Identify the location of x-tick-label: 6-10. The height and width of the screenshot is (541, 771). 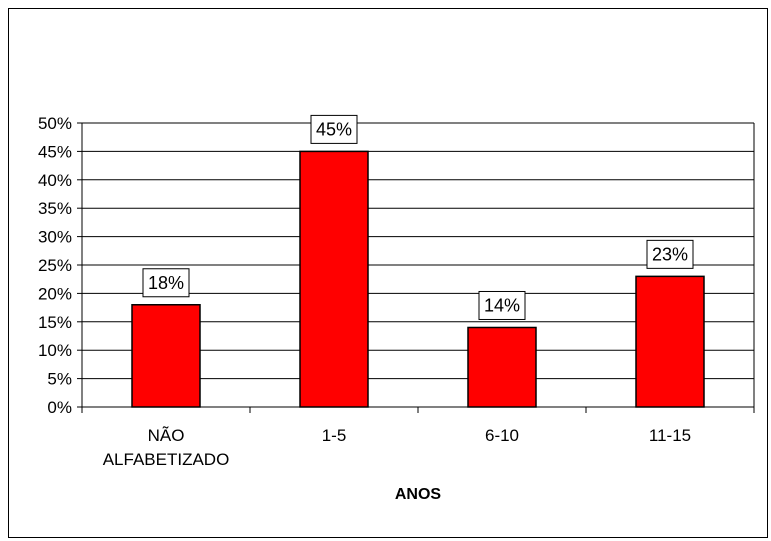
(502, 435).